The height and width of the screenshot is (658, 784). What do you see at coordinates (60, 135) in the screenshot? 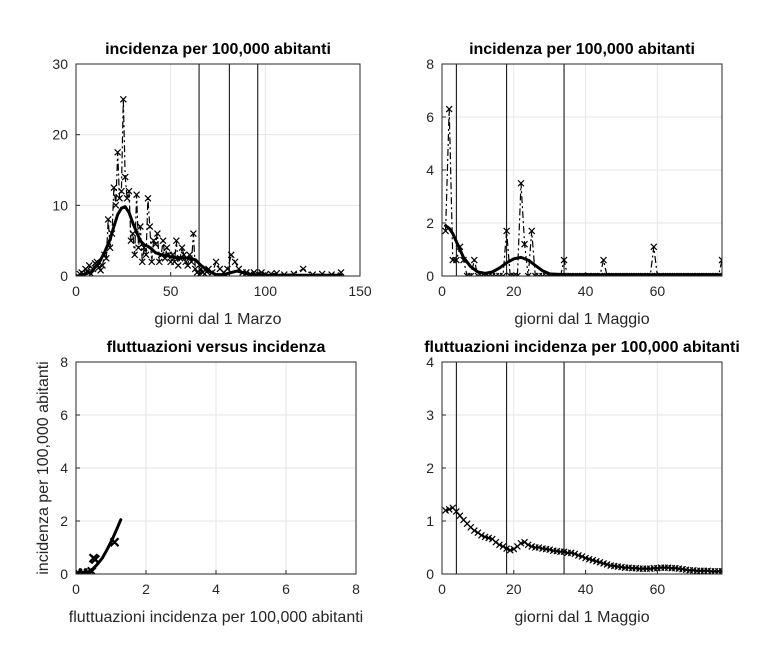
I see `y-tick-label: 20` at bounding box center [60, 135].